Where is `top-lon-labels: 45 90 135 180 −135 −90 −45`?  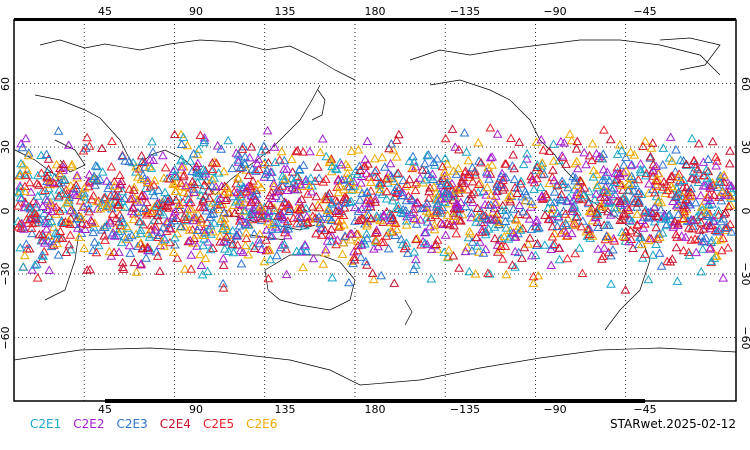 top-lon-labels: 45 90 135 180 −135 −90 −45 is located at coordinates (377, 11).